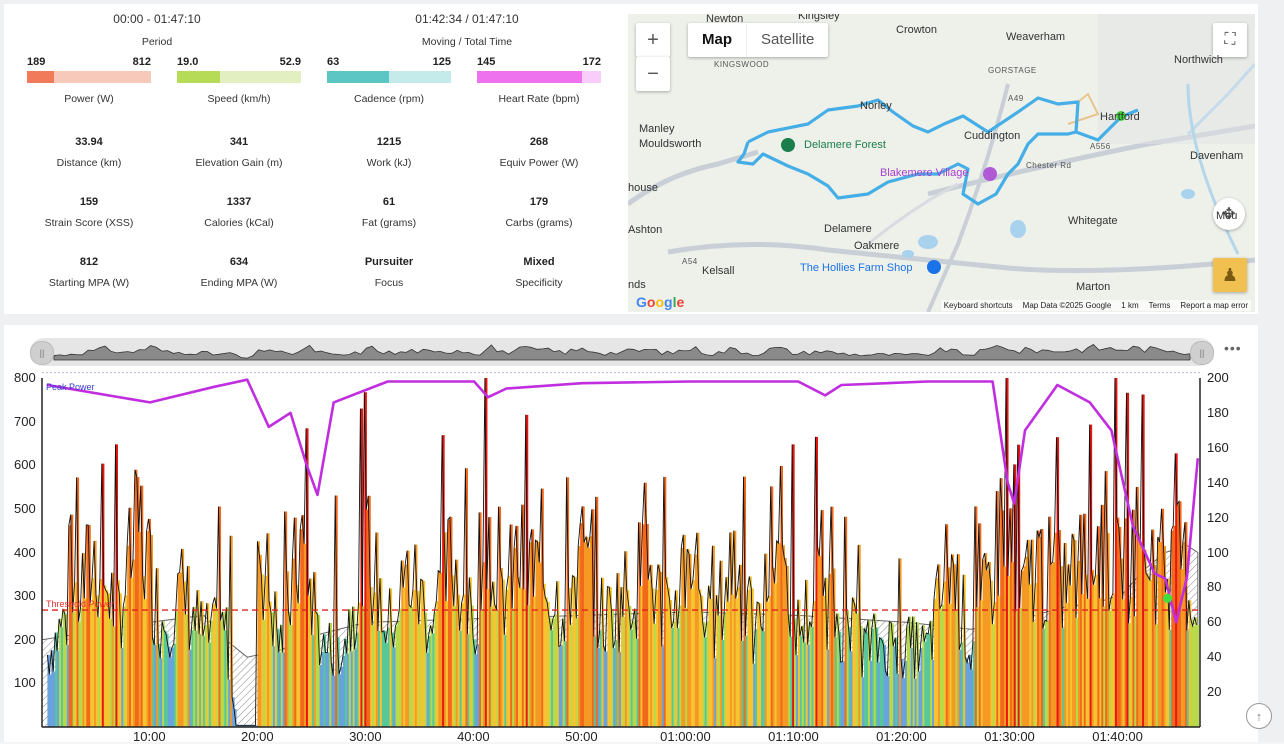  I want to click on metric-label: Carbs (grams), so click(539, 223).